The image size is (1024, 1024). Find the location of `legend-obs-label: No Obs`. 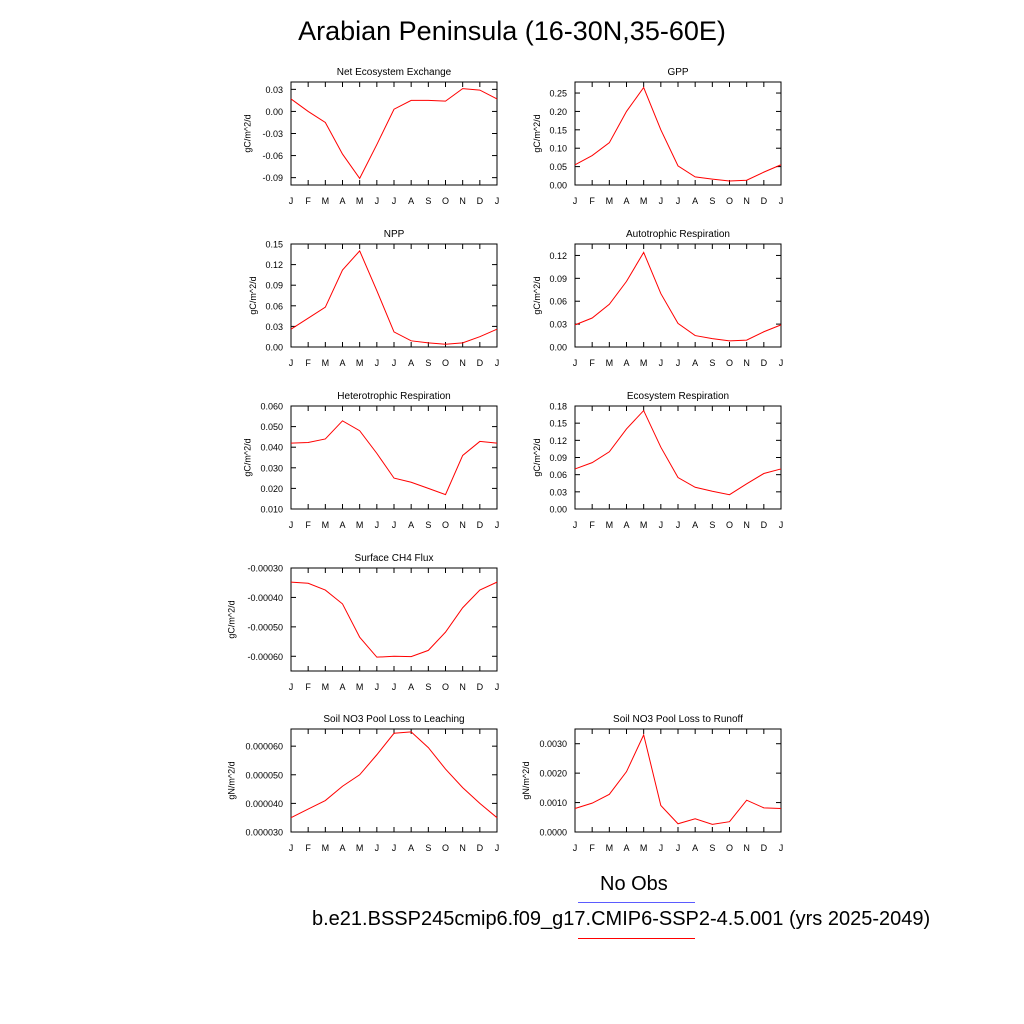

legend-obs-label: No Obs is located at coordinates (634, 884).